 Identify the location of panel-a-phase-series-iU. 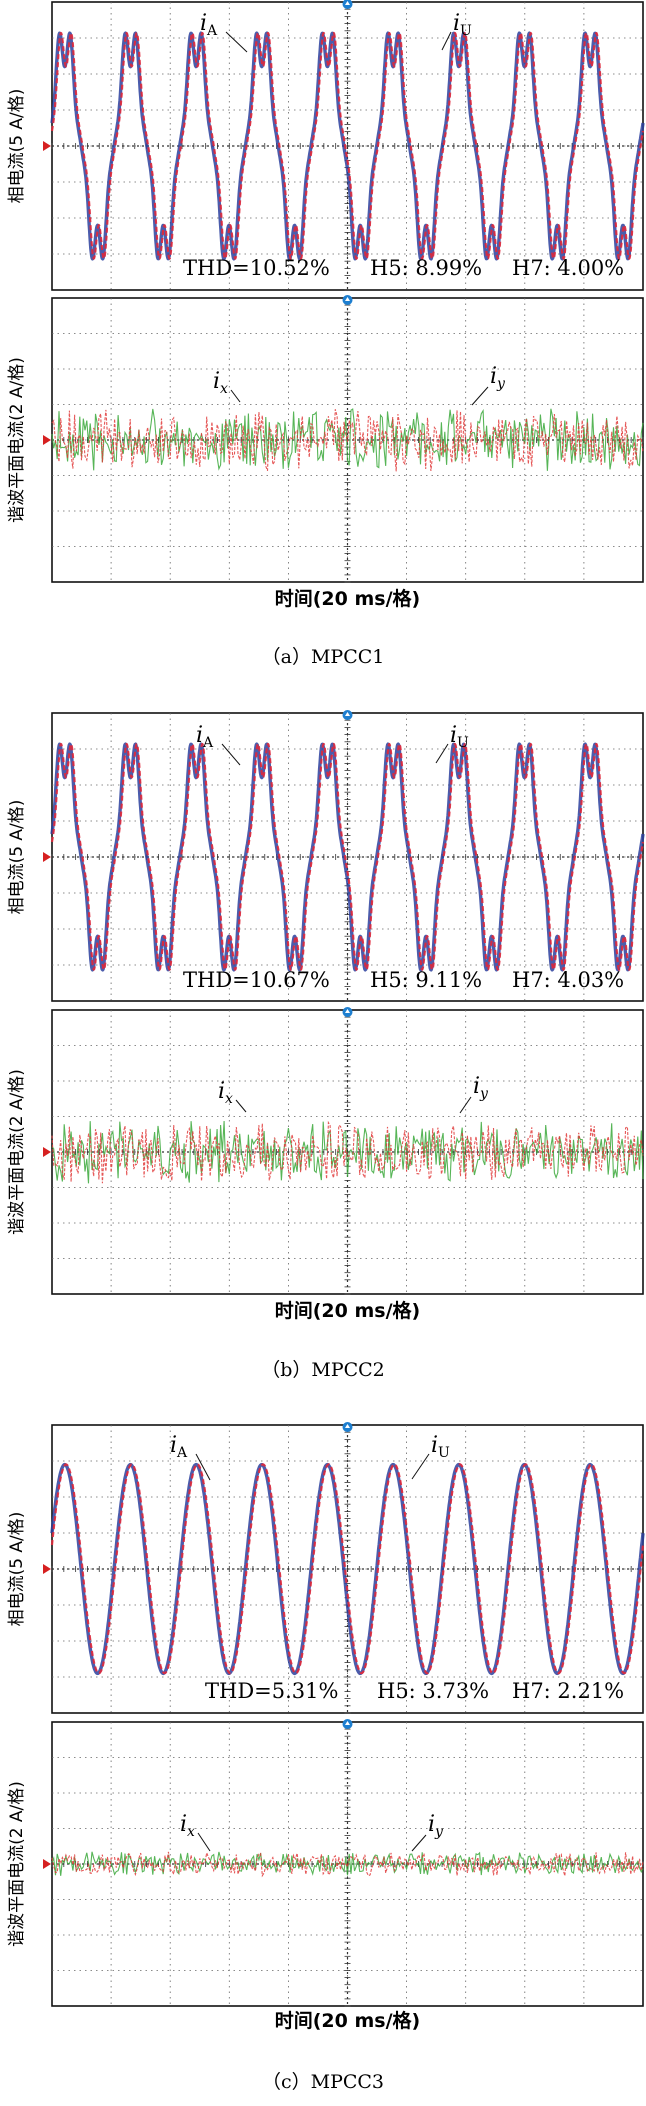
(347, 145).